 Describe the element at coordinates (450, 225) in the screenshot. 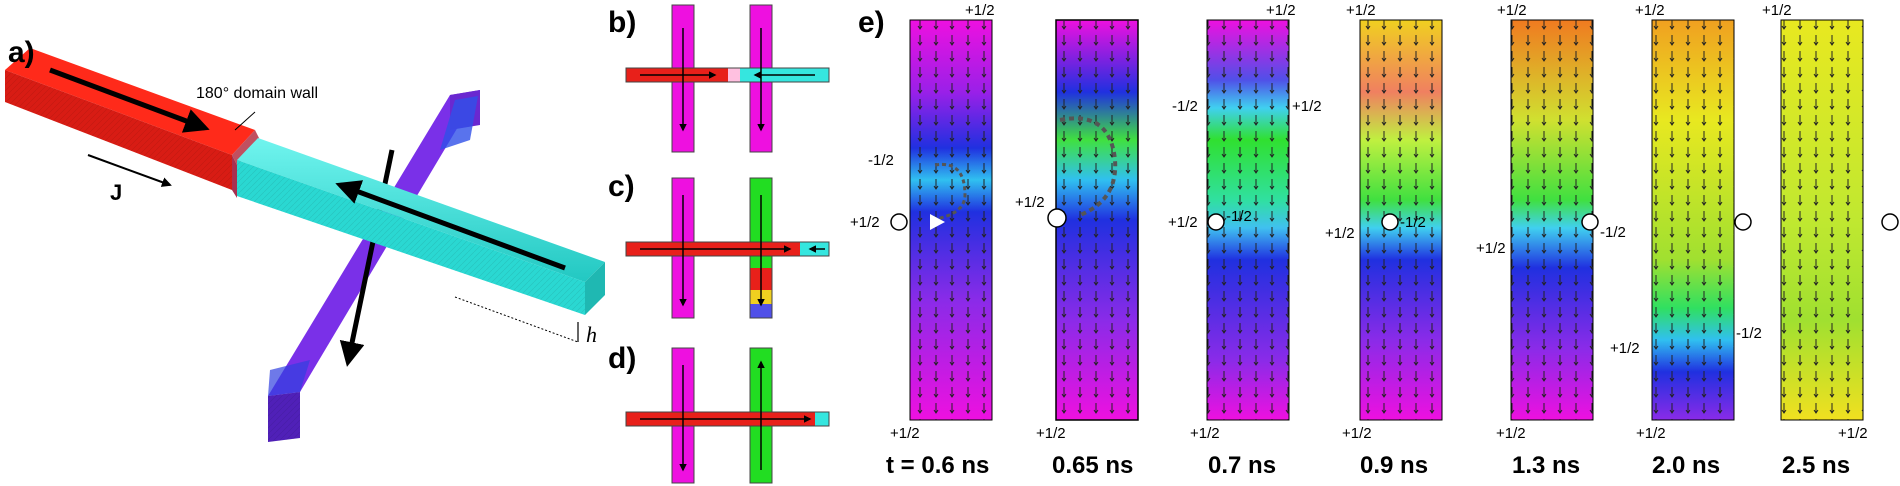

I see `cyan-bar-arrow` at that location.